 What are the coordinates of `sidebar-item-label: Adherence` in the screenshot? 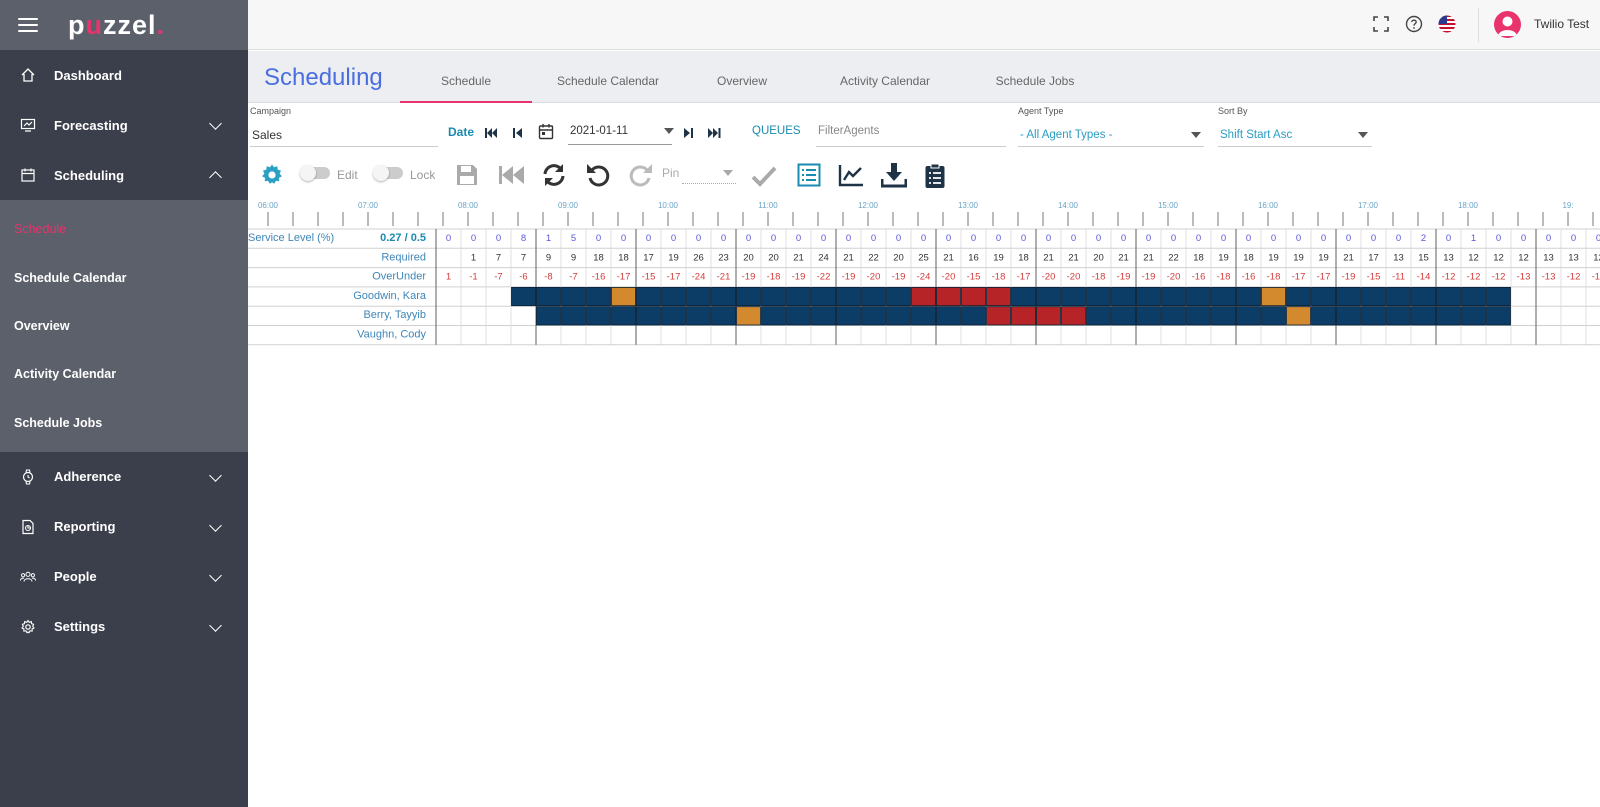 It's located at (88, 477).